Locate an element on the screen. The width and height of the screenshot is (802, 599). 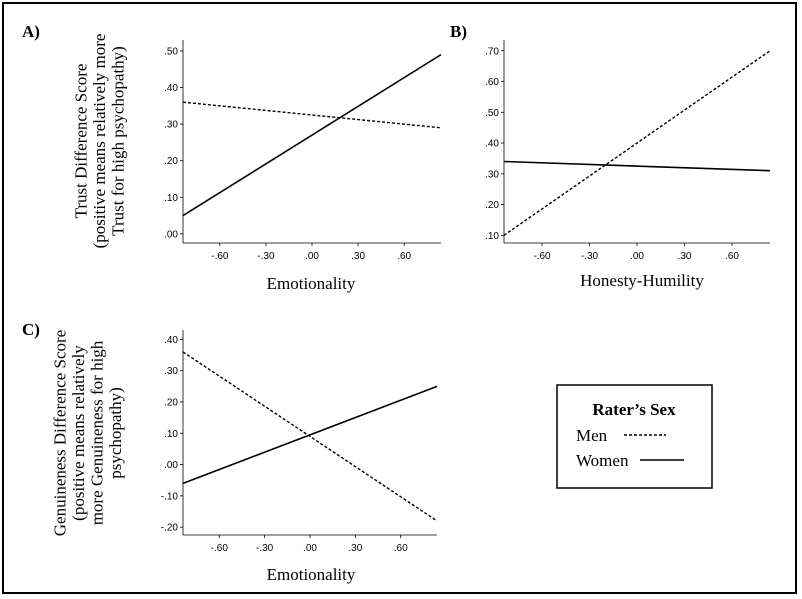
panel-a-label: A) is located at coordinates (31, 31).